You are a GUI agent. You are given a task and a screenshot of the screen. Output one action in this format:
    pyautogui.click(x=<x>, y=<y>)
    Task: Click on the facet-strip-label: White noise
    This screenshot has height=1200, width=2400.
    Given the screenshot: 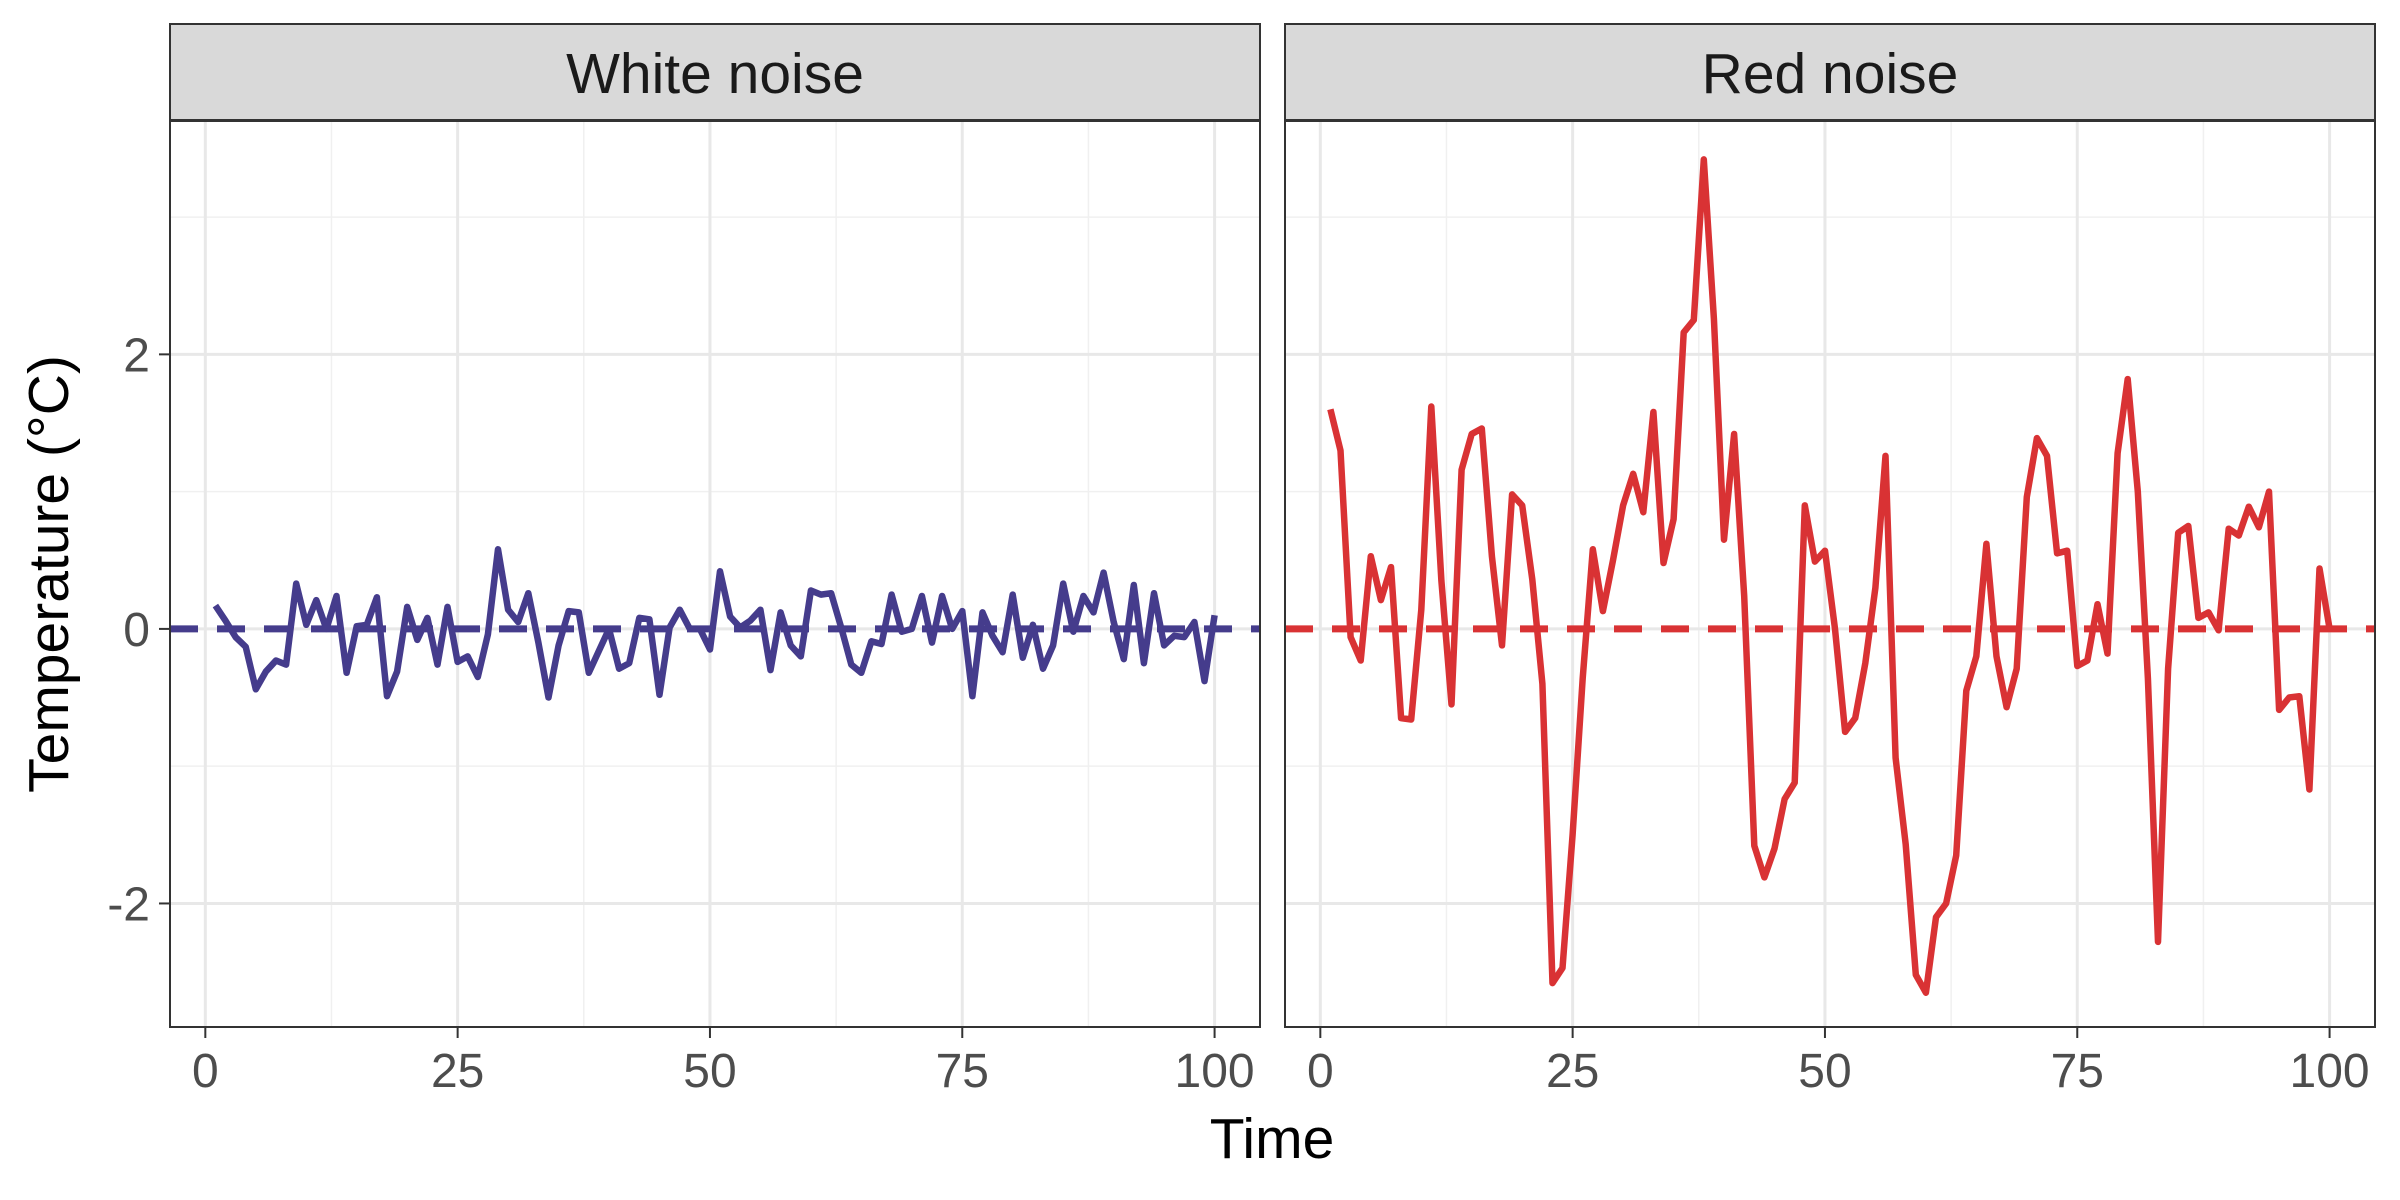 What is the action you would take?
    pyautogui.click(x=715, y=74)
    